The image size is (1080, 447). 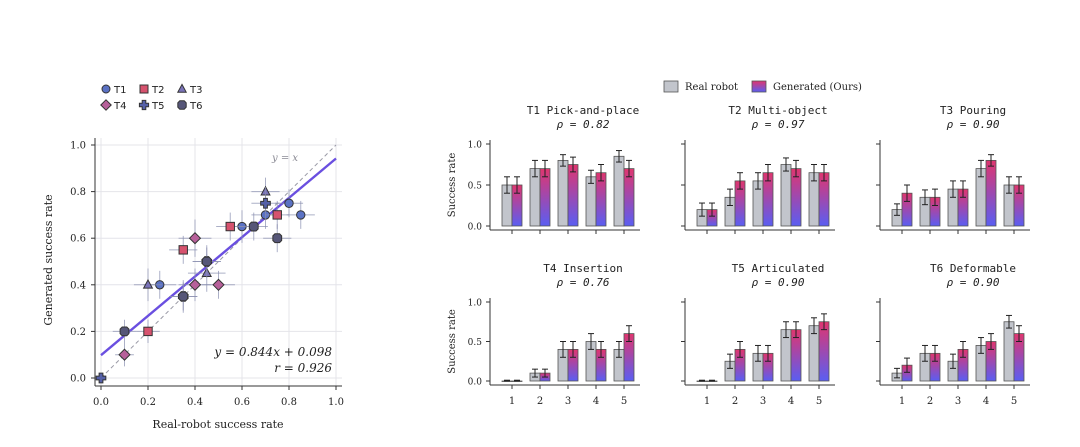 I want to click on bar-legend: Real robot Generated (Ours), so click(x=762, y=86).